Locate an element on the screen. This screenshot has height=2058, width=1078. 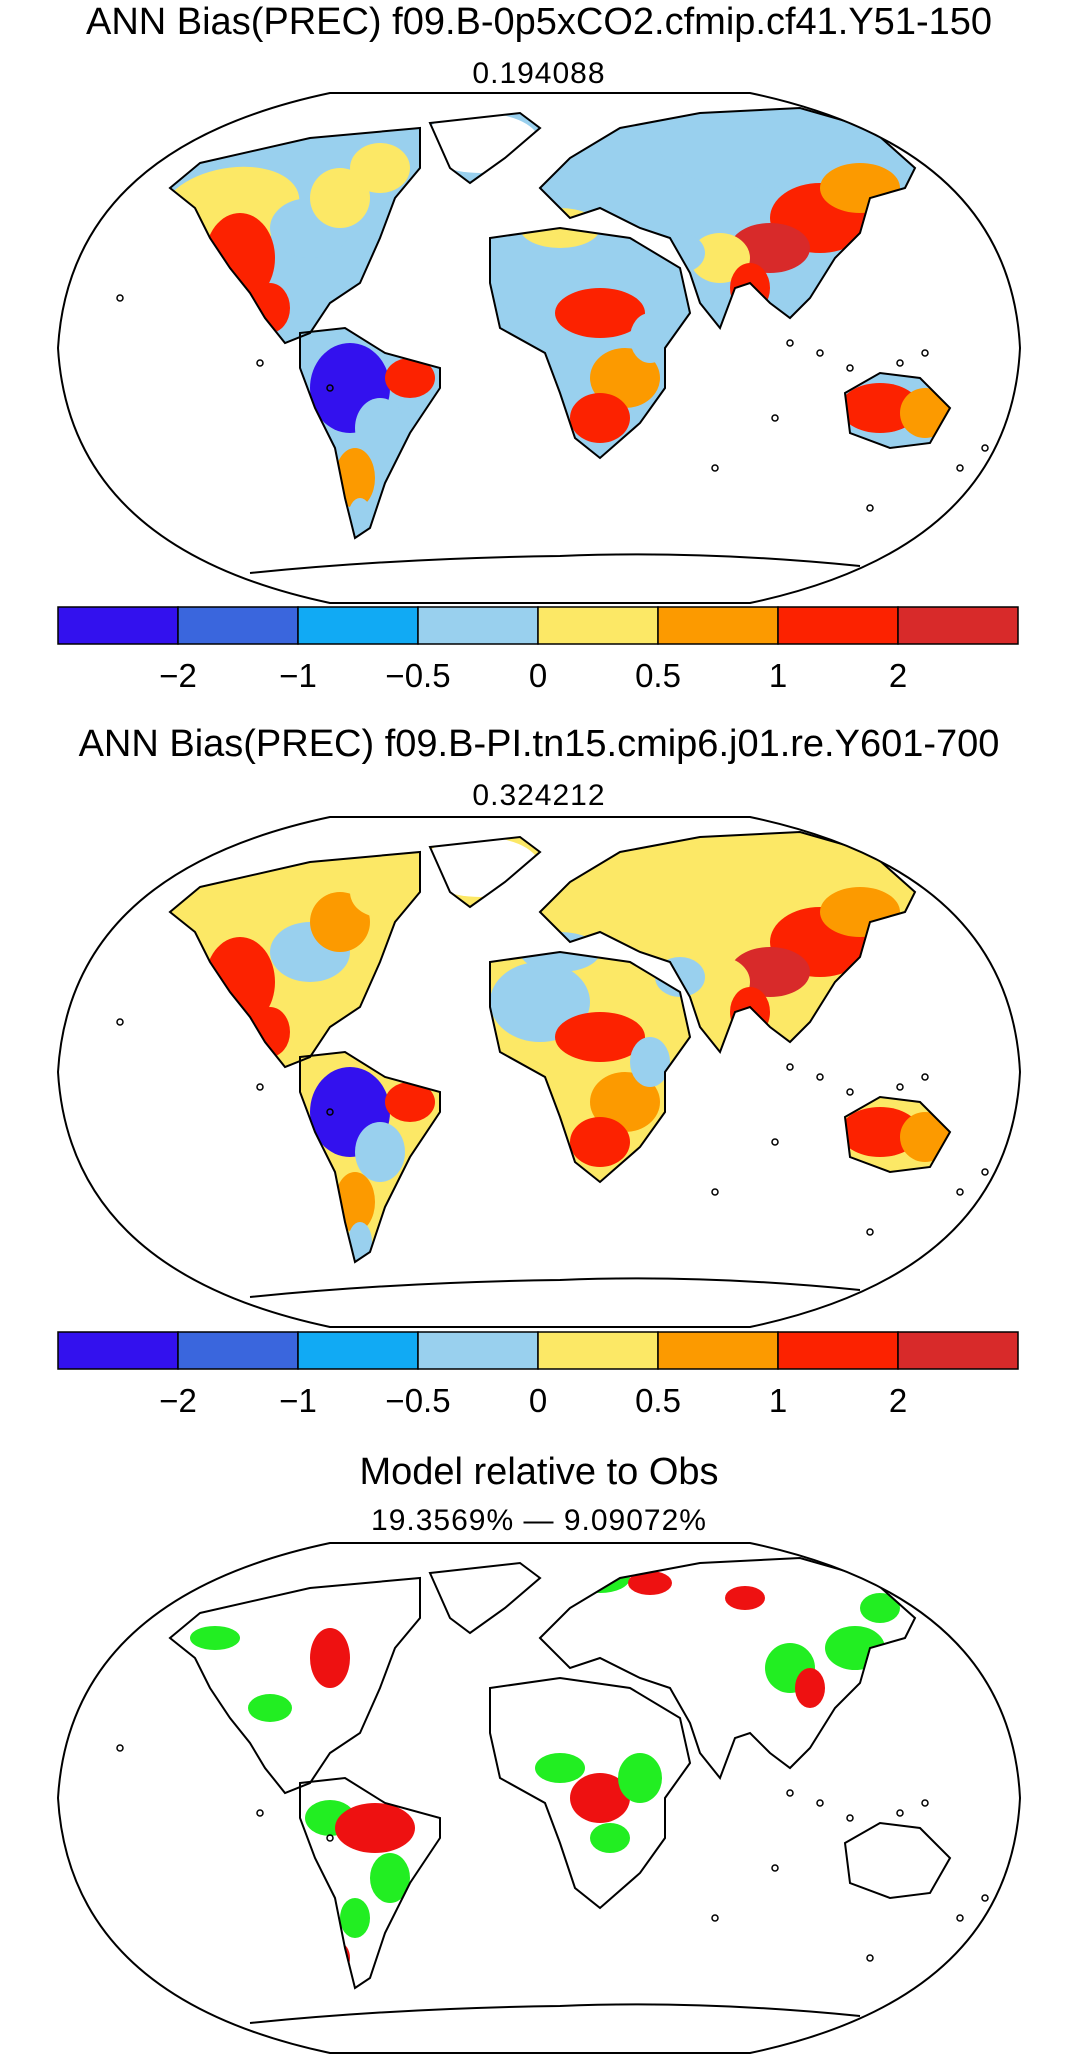
panel-3-title: Model relative to Obs is located at coordinates (539, 1472).